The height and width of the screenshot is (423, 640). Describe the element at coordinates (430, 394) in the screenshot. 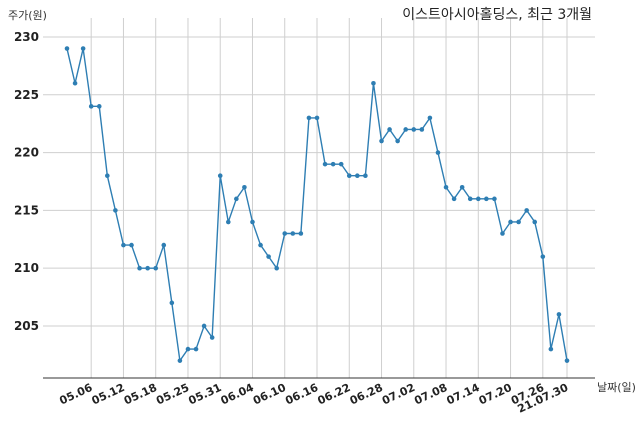

I see `x-tick-label: 07.08` at that location.